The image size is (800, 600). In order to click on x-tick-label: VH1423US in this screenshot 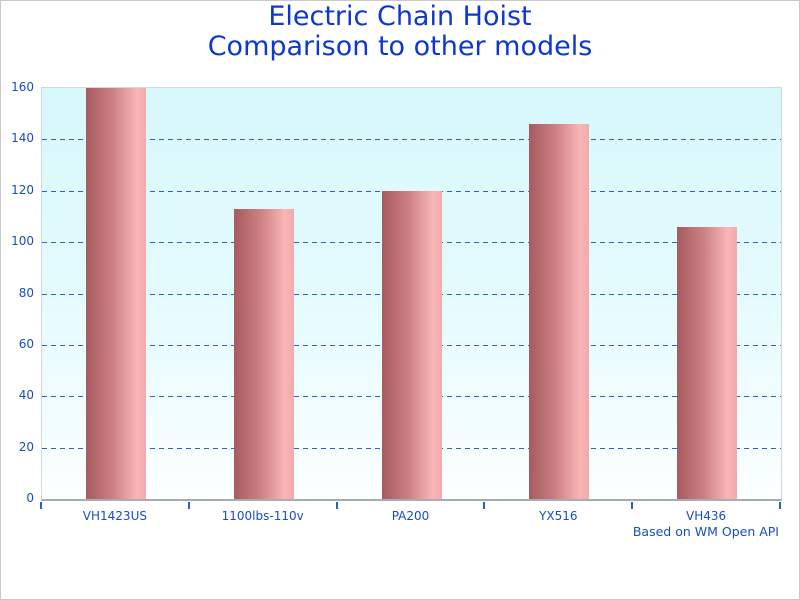, I will do `click(114, 516)`.